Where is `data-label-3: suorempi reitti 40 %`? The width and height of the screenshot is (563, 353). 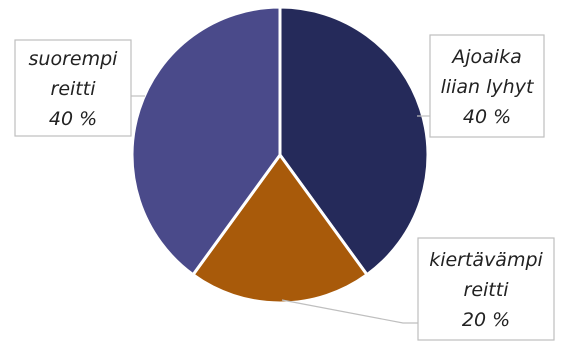 data-label-3: suorempi reitti 40 % is located at coordinates (79, 88).